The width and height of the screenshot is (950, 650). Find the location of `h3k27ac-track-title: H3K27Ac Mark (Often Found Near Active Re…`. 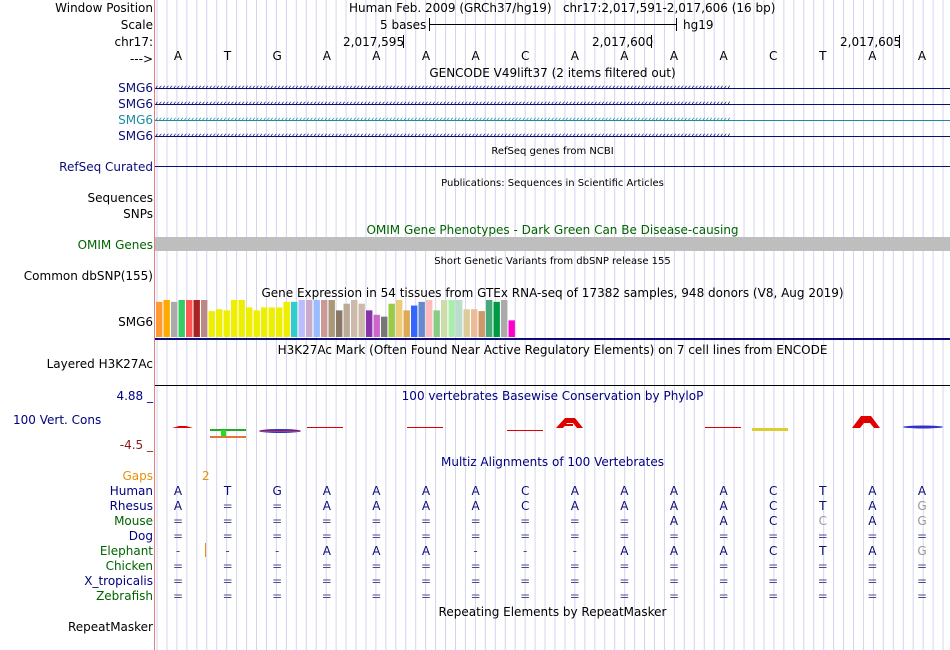

h3k27ac-track-title: H3K27Ac Mark (Often Found Near Active Re… is located at coordinates (552, 350).